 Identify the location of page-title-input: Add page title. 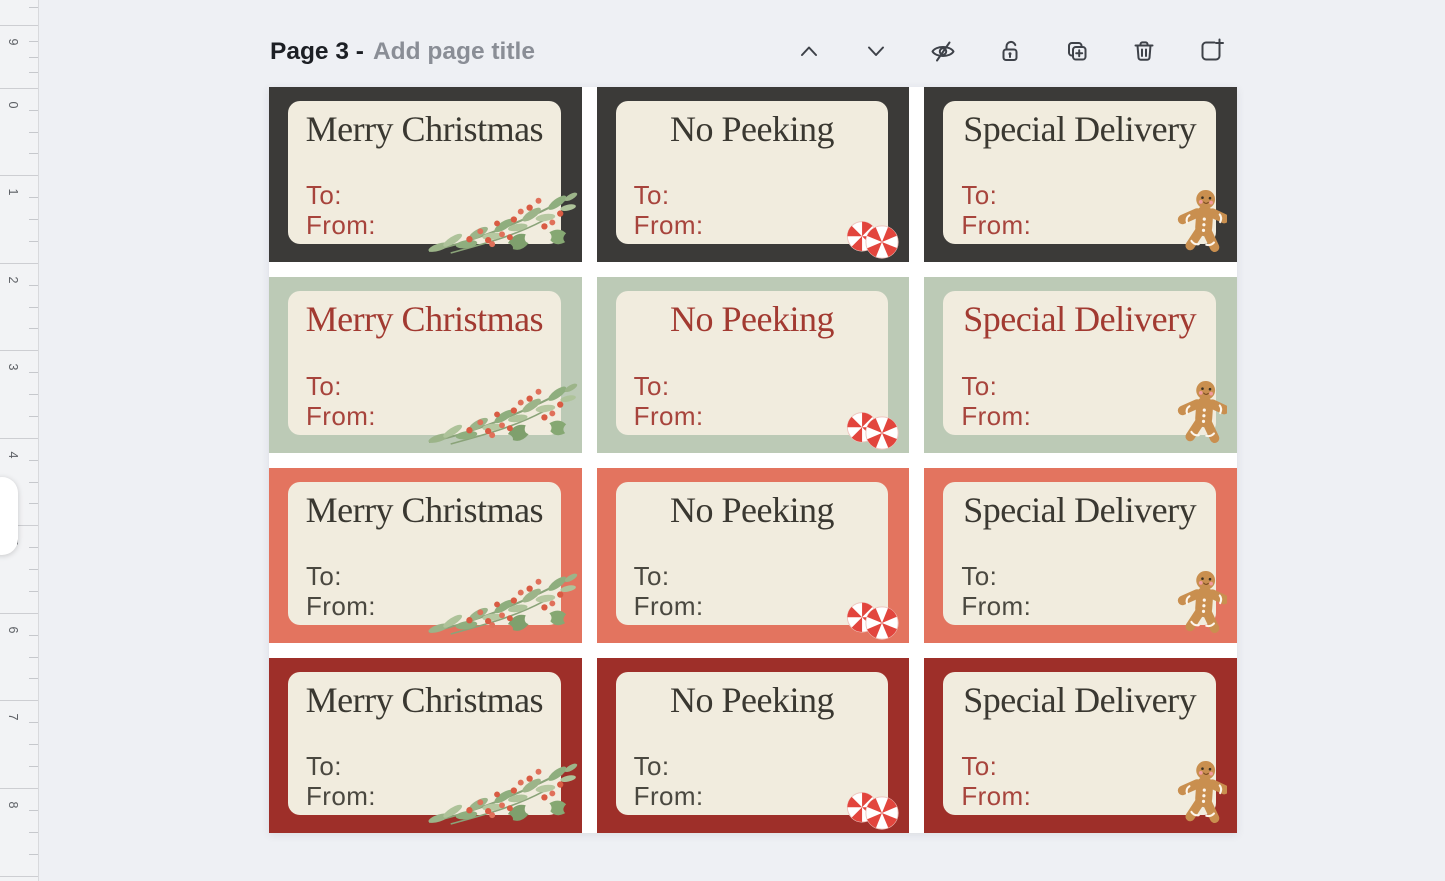
(453, 51).